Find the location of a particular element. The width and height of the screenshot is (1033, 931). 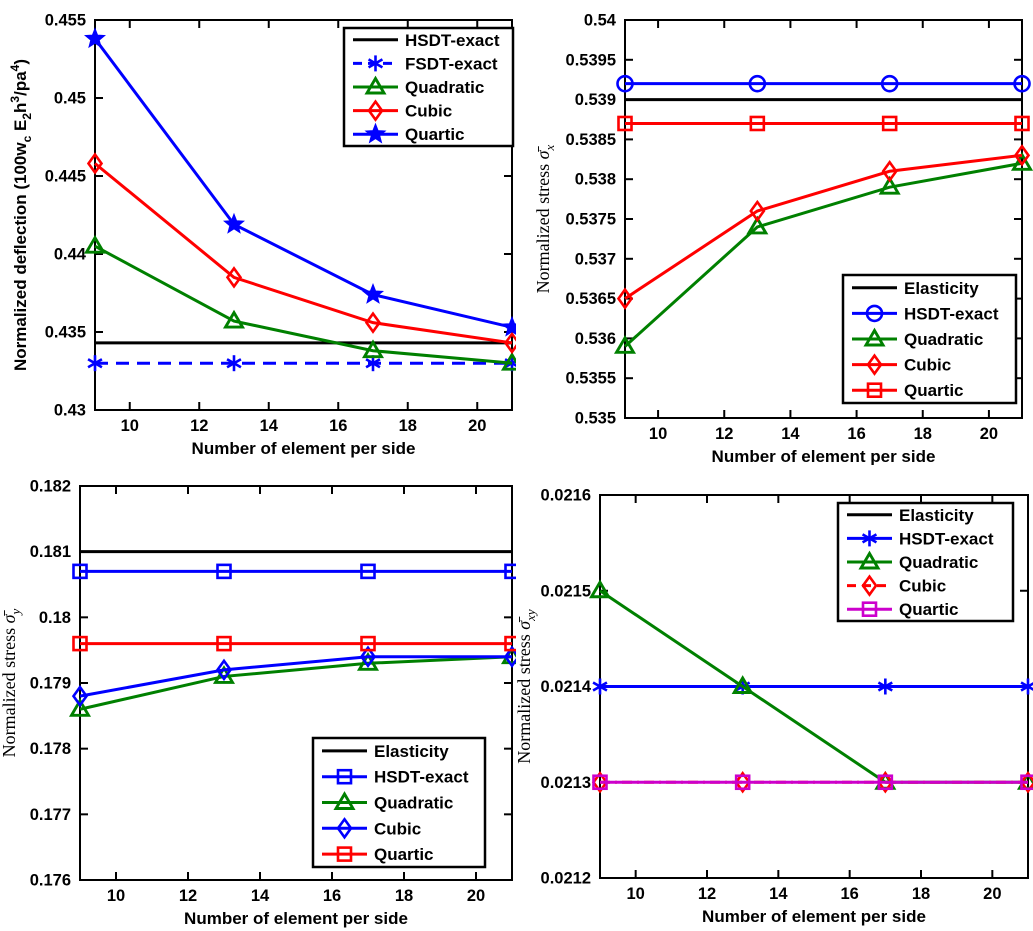

legend-asterisk-marker is located at coordinates (375, 63).